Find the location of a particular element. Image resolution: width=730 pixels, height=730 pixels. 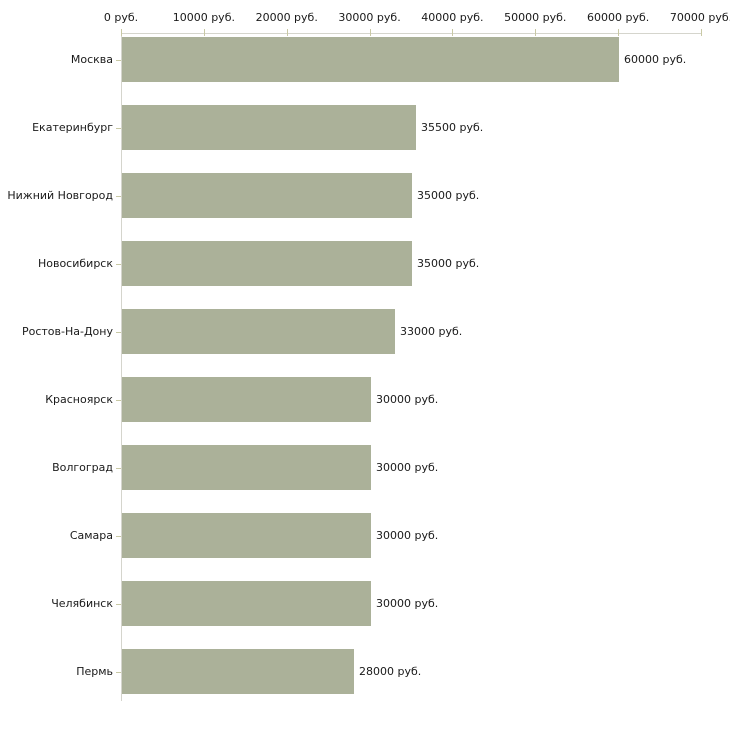

x-axis-tick-label: 60000 руб. is located at coordinates (618, 17).